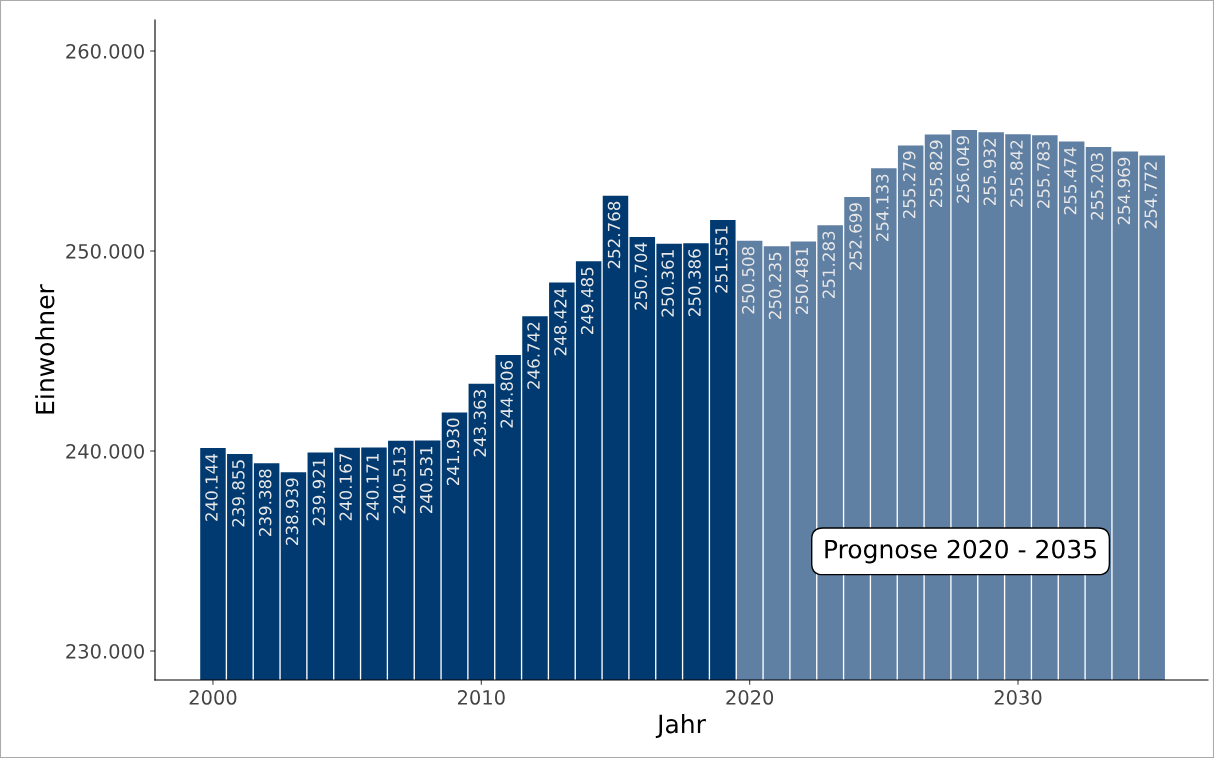  Describe the element at coordinates (587, 300) in the screenshot. I see `data-label: 249.485` at that location.